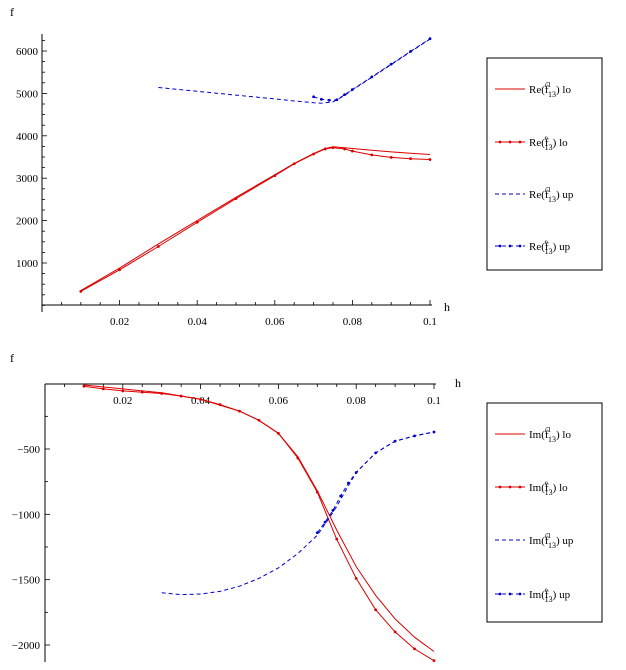  Describe the element at coordinates (27, 52) in the screenshot. I see `y-tick-label: 6000` at that location.